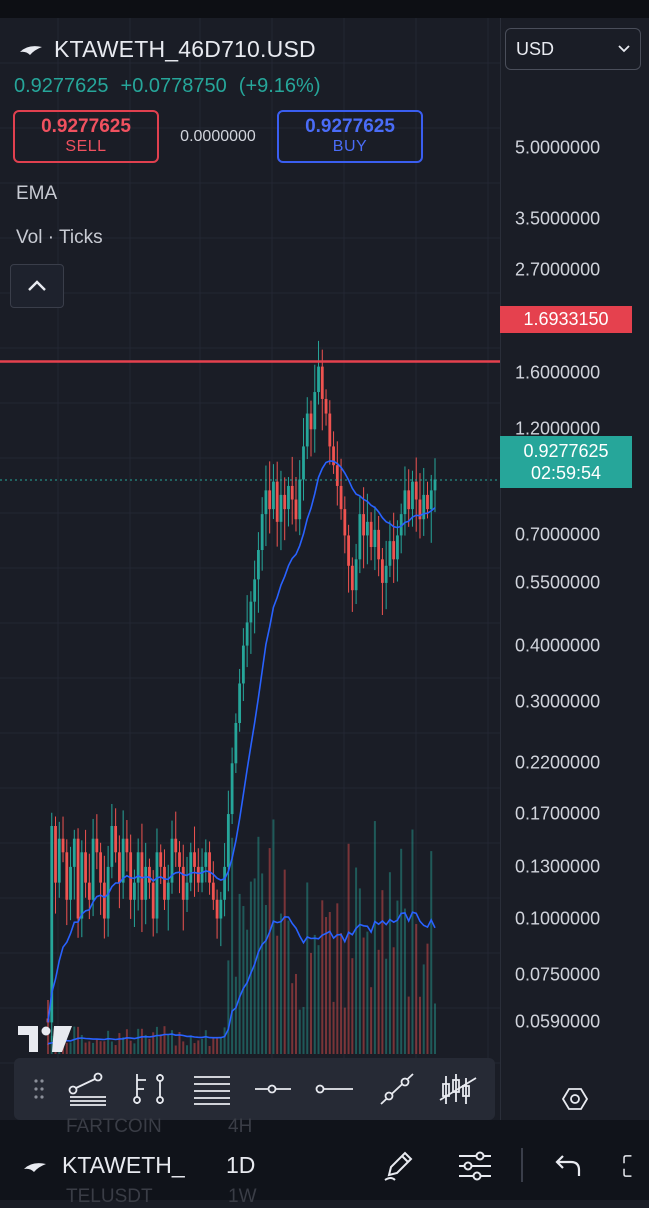  I want to click on trendline-icon, so click(88, 1089).